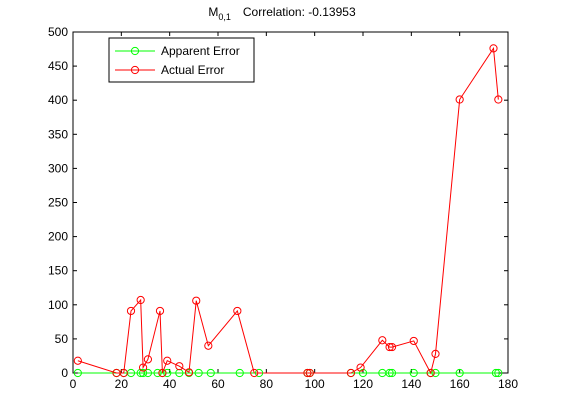 The height and width of the screenshot is (420, 561). I want to click on y-tick-label: 350, so click(58, 134).